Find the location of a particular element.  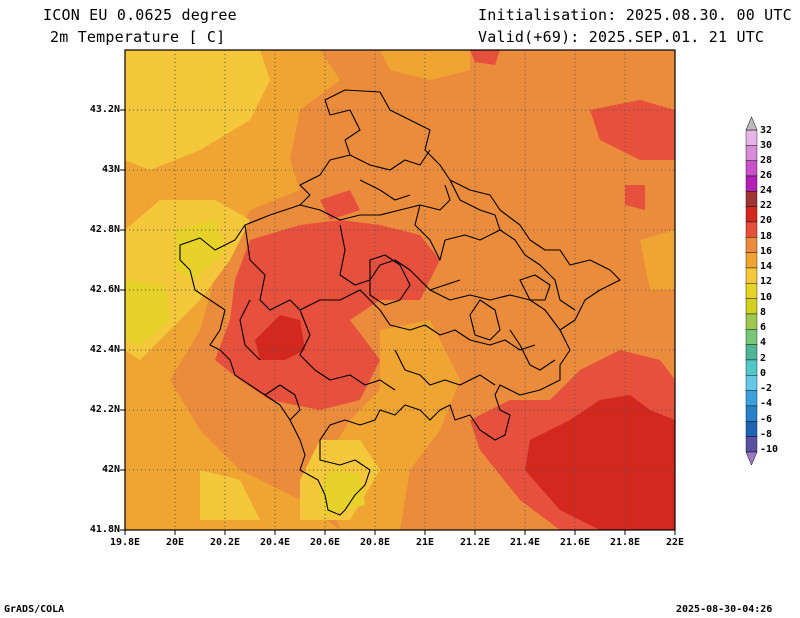

lat-label: 43N is located at coordinates (110, 169).